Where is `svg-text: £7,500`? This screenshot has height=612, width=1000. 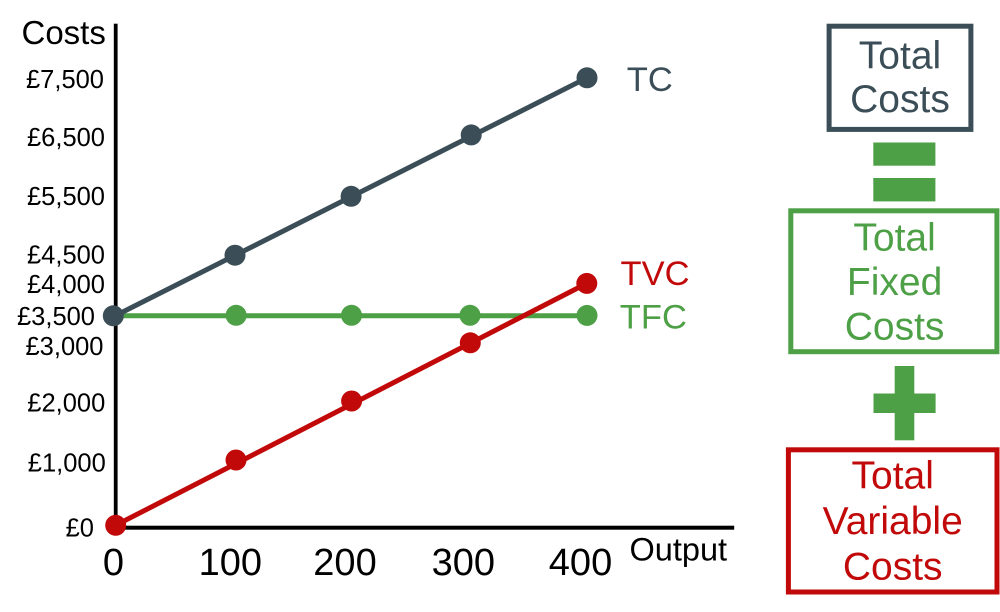
svg-text: £7,500 is located at coordinates (65, 80).